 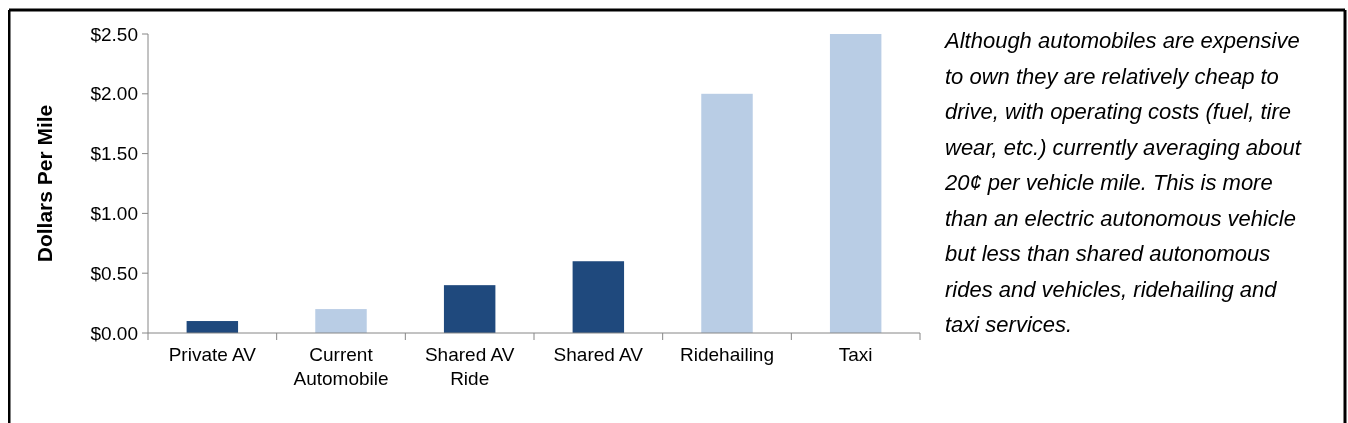 What do you see at coordinates (212, 354) in the screenshot?
I see `x-tick-label: Private AV` at bounding box center [212, 354].